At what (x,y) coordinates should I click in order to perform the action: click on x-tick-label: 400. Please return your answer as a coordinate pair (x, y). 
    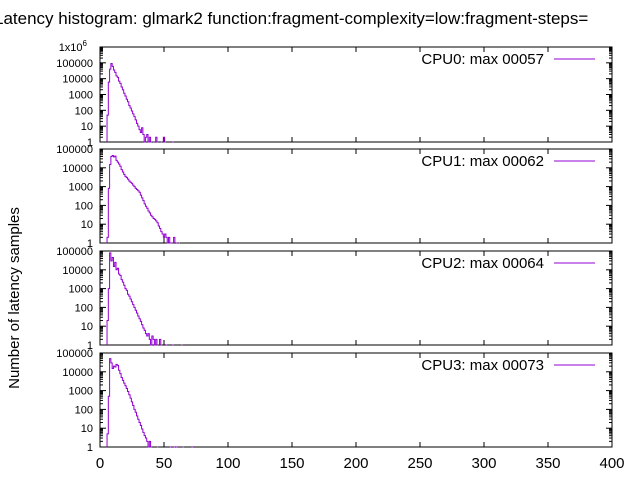
    Looking at the image, I should click on (611, 463).